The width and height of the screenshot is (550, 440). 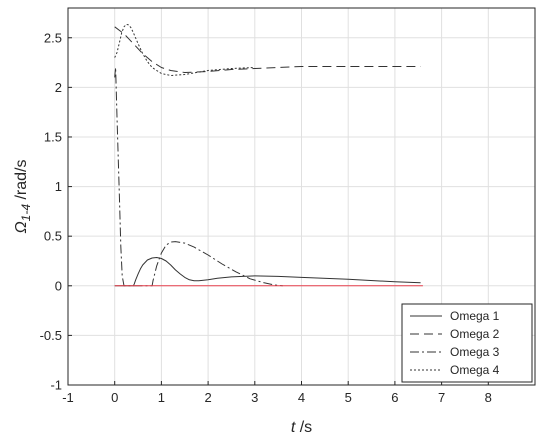 I want to click on y-tick-label: 1, so click(x=58, y=186).